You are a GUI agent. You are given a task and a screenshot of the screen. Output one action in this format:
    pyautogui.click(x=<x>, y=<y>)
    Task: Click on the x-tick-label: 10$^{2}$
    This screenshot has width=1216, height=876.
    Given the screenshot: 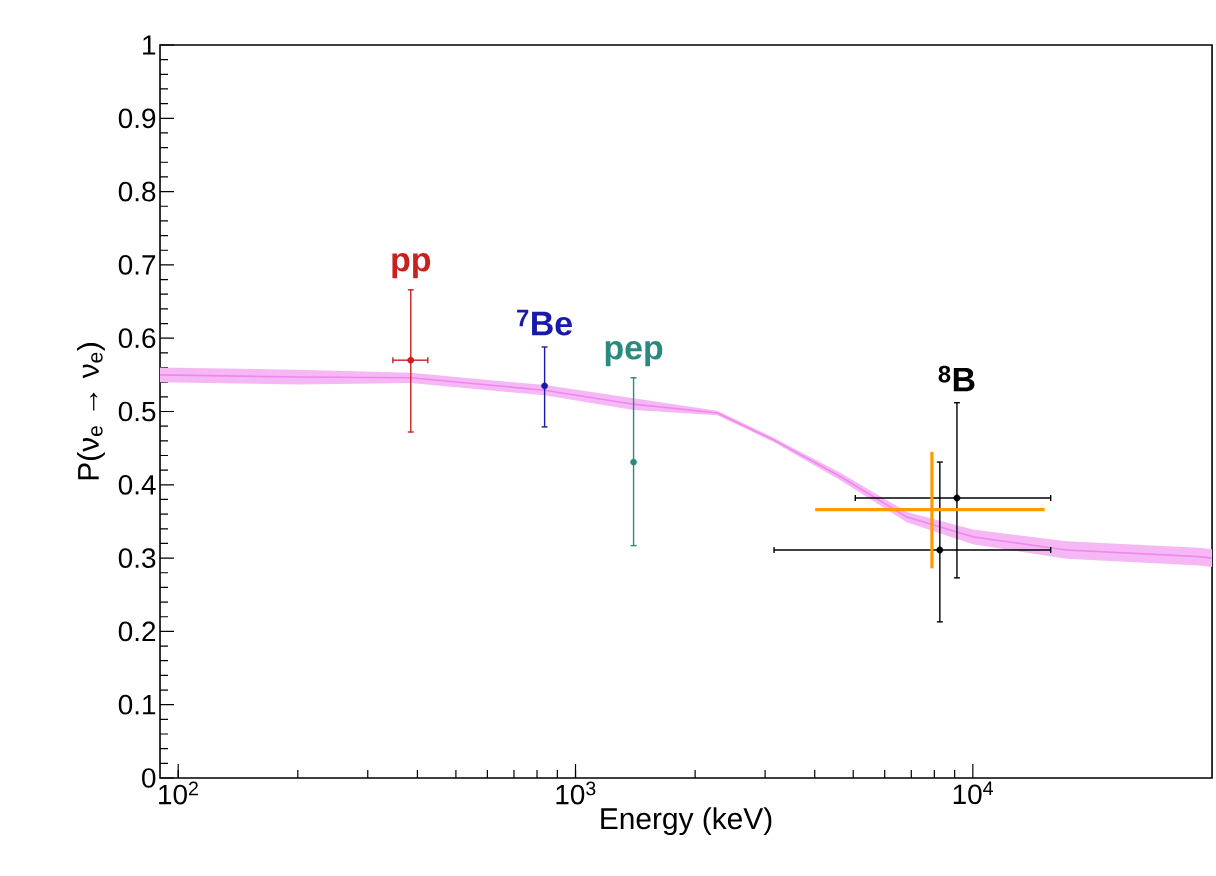 What is the action you would take?
    pyautogui.click(x=178, y=793)
    